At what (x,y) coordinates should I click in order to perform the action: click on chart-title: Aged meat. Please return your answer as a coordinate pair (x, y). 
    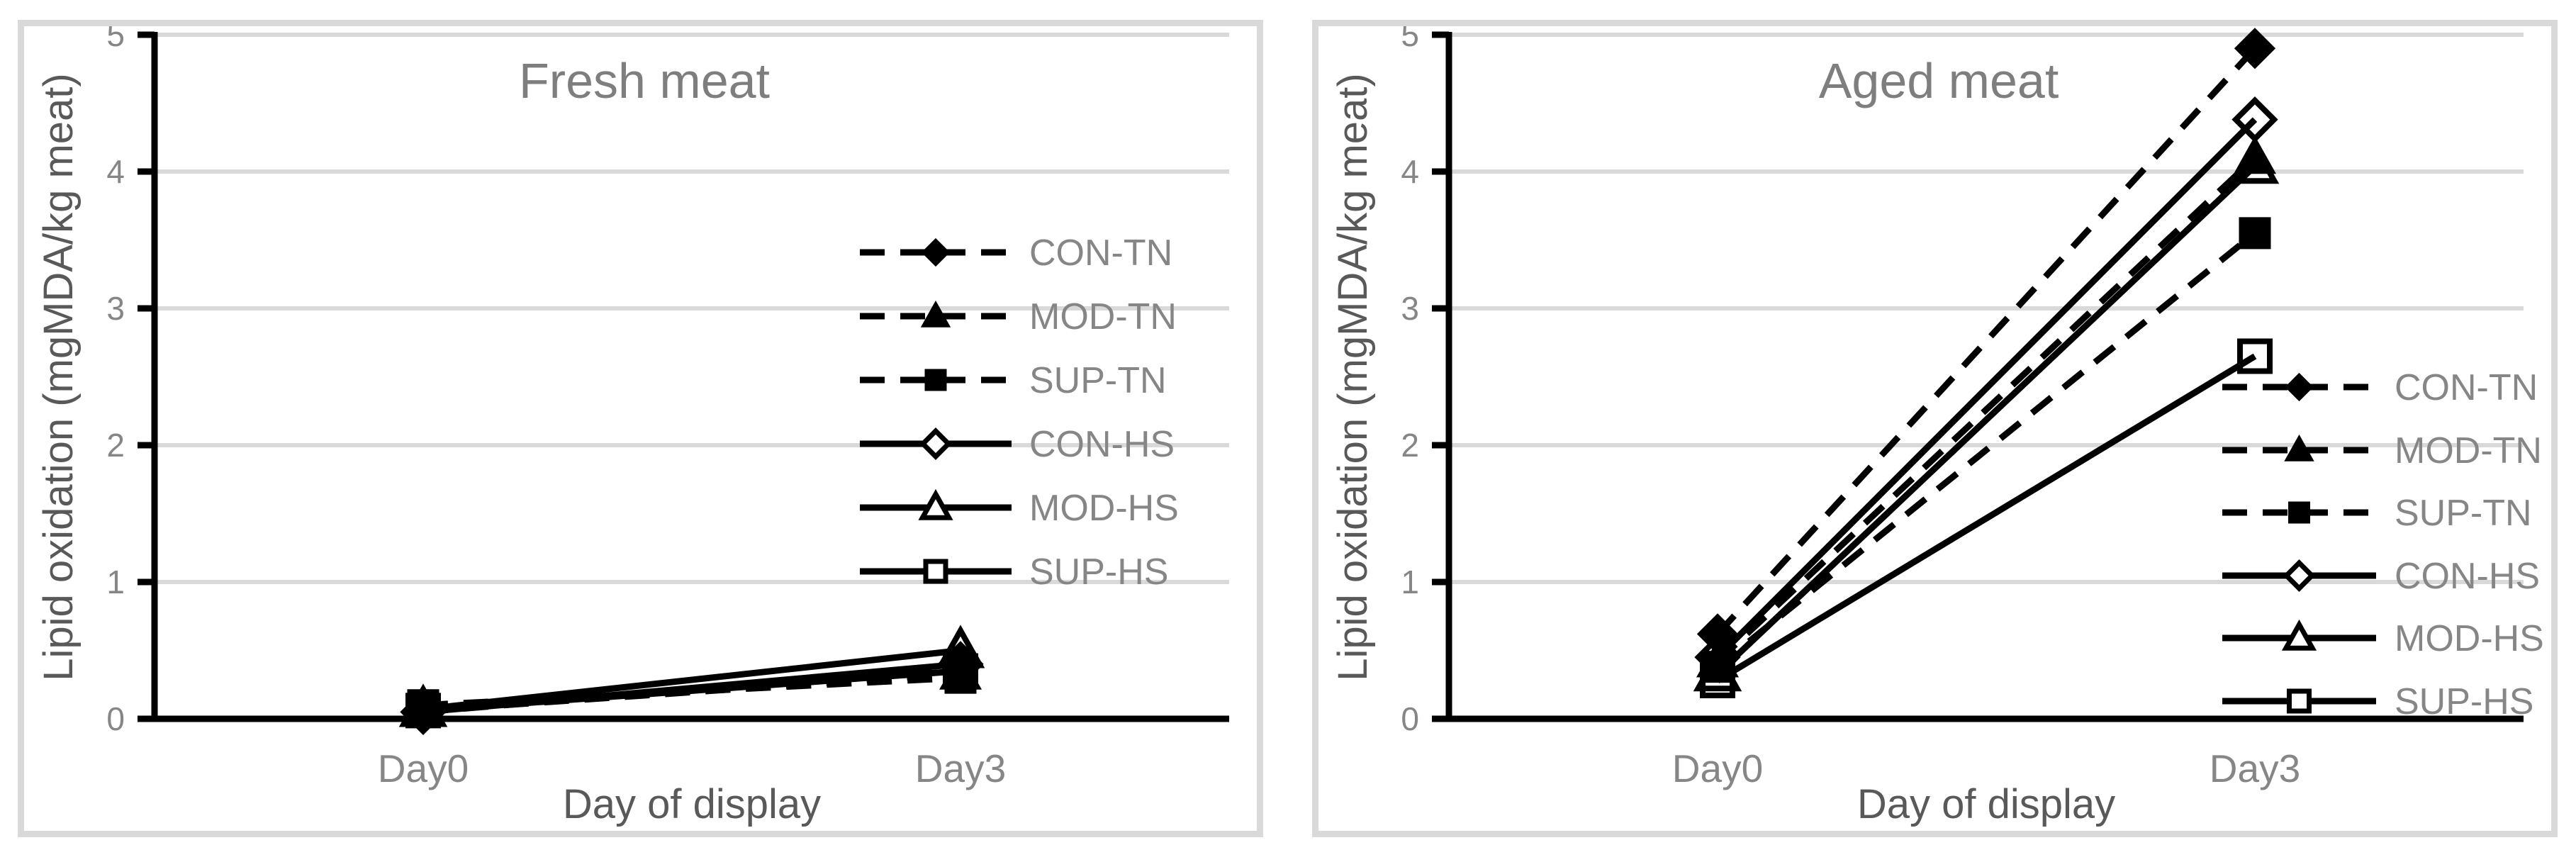
    Looking at the image, I should click on (1939, 80).